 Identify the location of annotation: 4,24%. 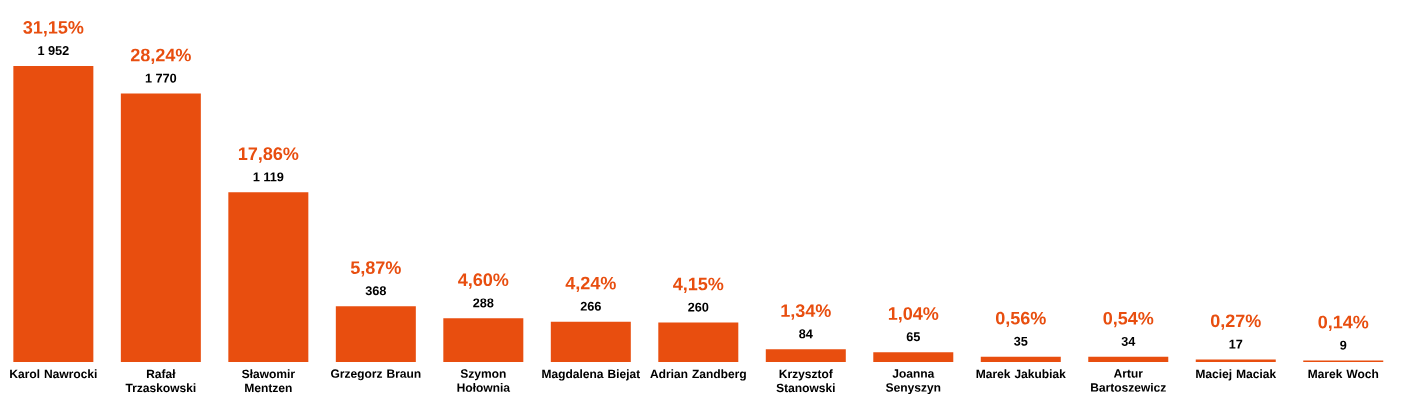
(590, 284).